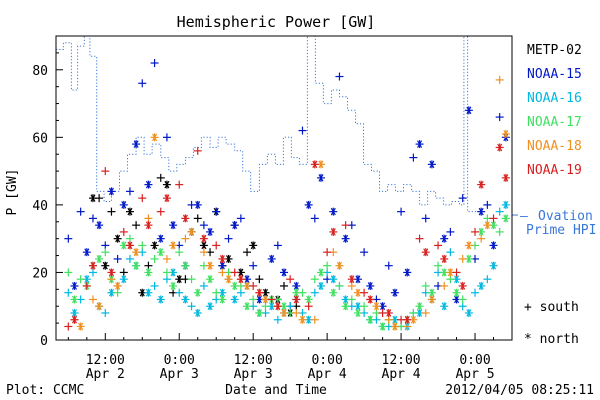 This screenshot has height=400, width=600. I want to click on y-tick-label: 60, so click(40, 138).